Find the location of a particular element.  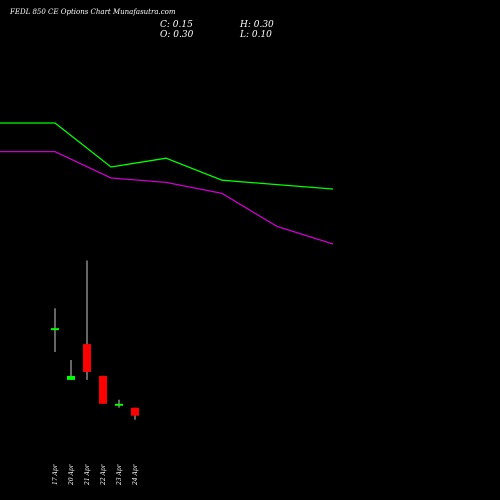

x-tick-label-4: 22 Apr is located at coordinates (103, 474).